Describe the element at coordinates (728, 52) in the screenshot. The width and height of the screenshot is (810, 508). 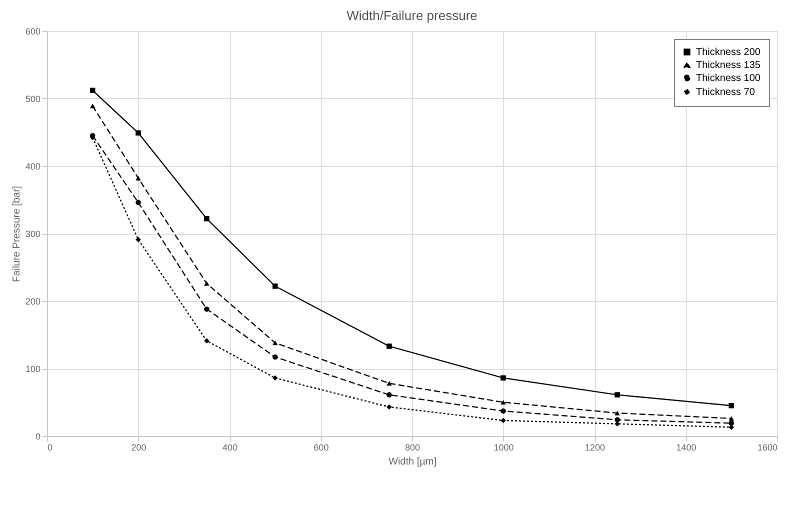
I see `legend-label: Thickness 200` at that location.